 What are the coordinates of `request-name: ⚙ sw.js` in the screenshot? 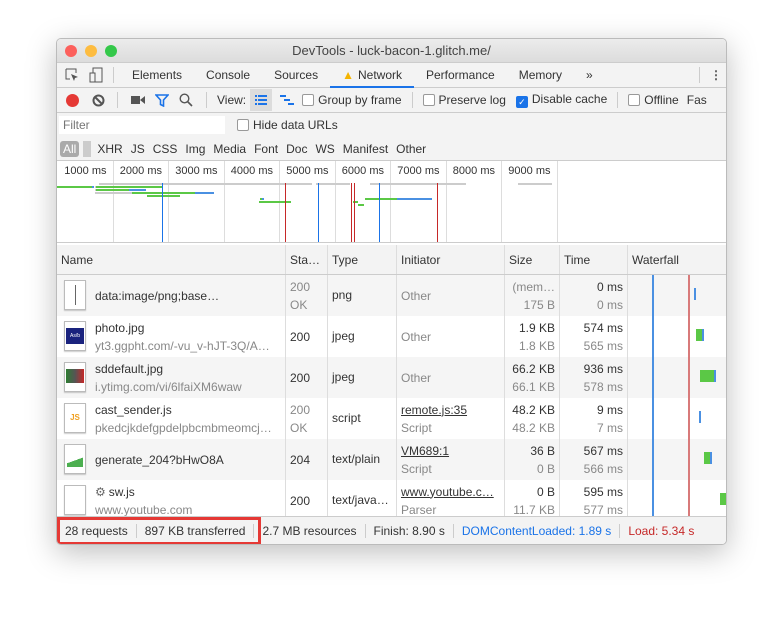 It's located at (188, 492).